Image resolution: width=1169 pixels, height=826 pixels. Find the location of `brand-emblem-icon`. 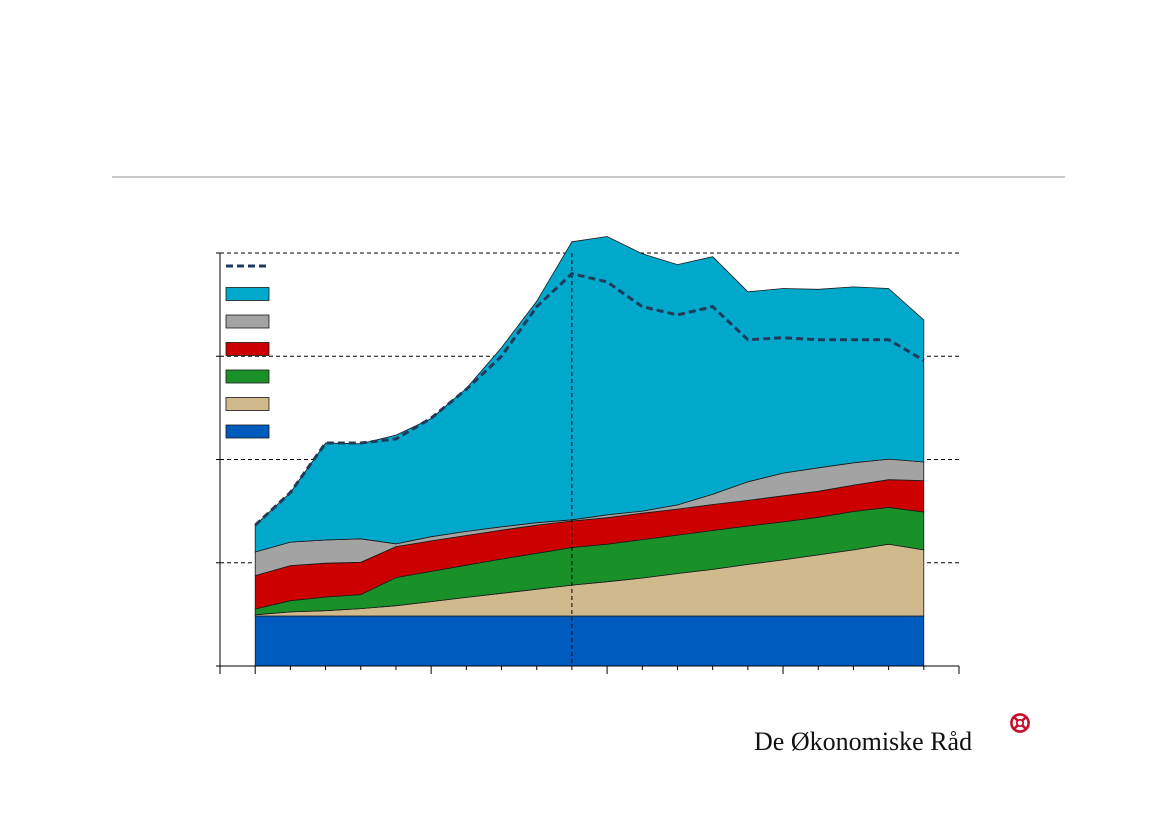

brand-emblem-icon is located at coordinates (1020, 723).